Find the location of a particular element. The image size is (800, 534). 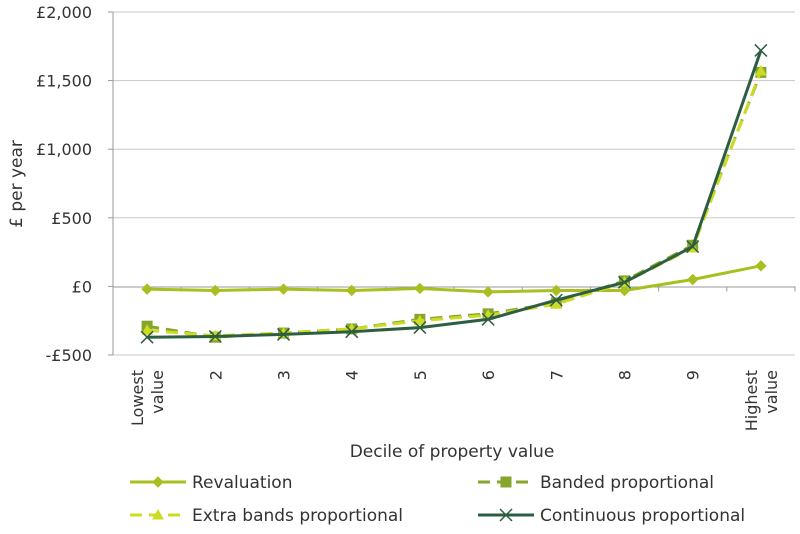

legend-label: Continuous proportional is located at coordinates (642, 516).